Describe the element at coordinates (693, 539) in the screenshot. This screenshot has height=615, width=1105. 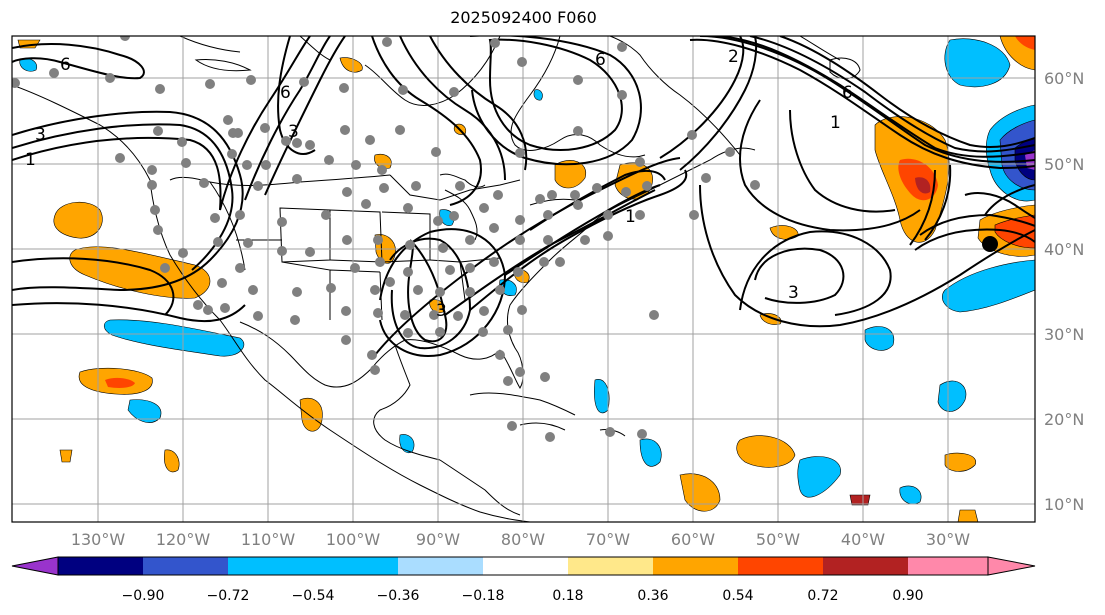
I see `lon-tick-label: 60°W` at that location.